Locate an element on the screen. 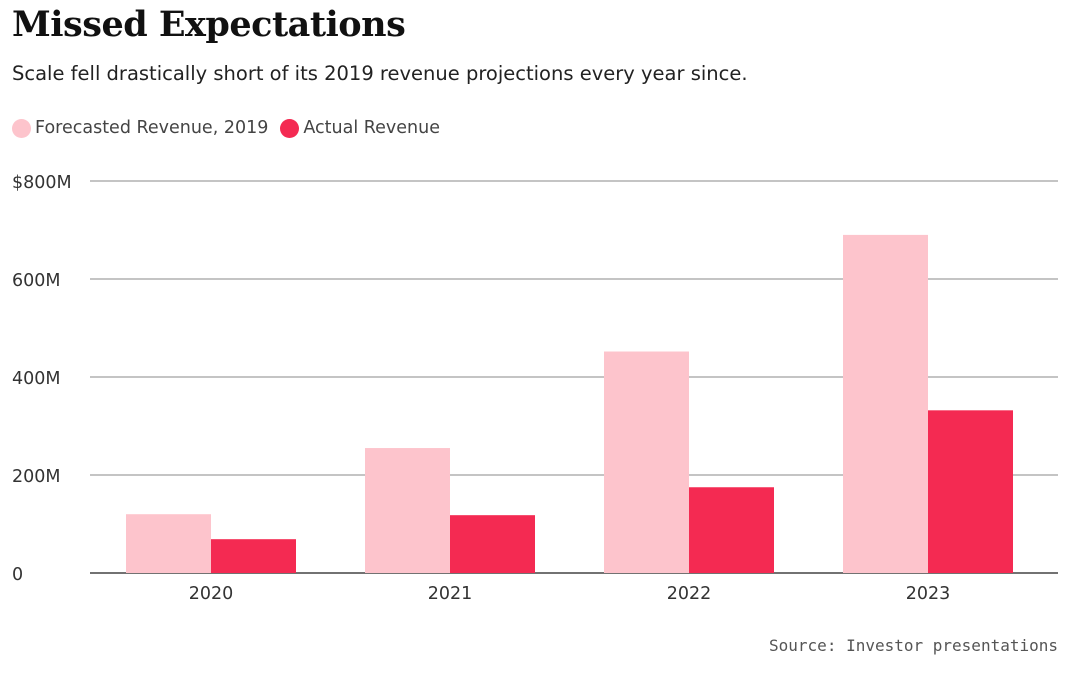 The height and width of the screenshot is (675, 1080). bar-actual-2022 is located at coordinates (731, 530).